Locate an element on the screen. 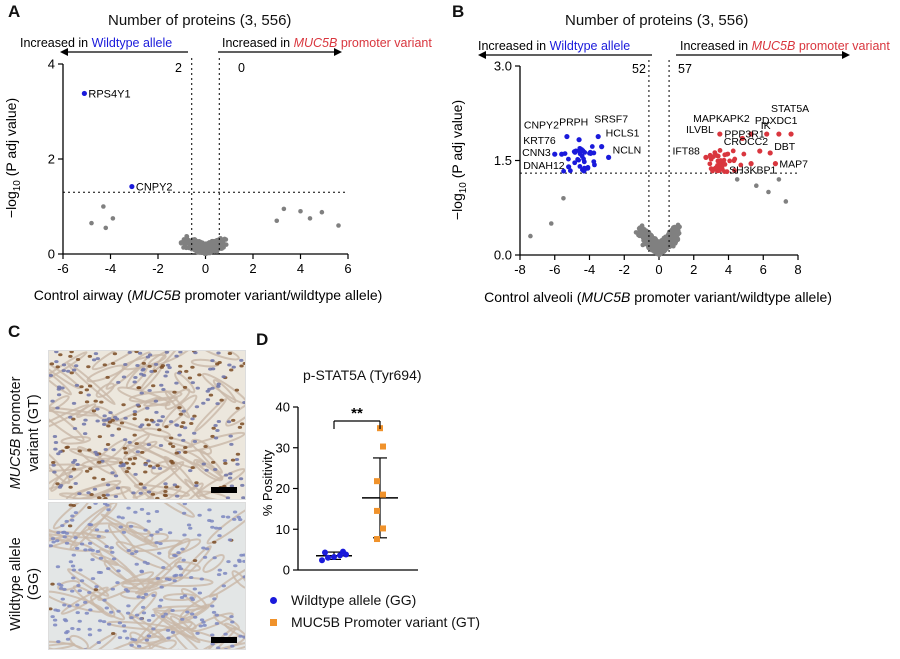 This screenshot has height=659, width=900. x-axis-label-b-ital: MUC5B is located at coordinates (605, 297).